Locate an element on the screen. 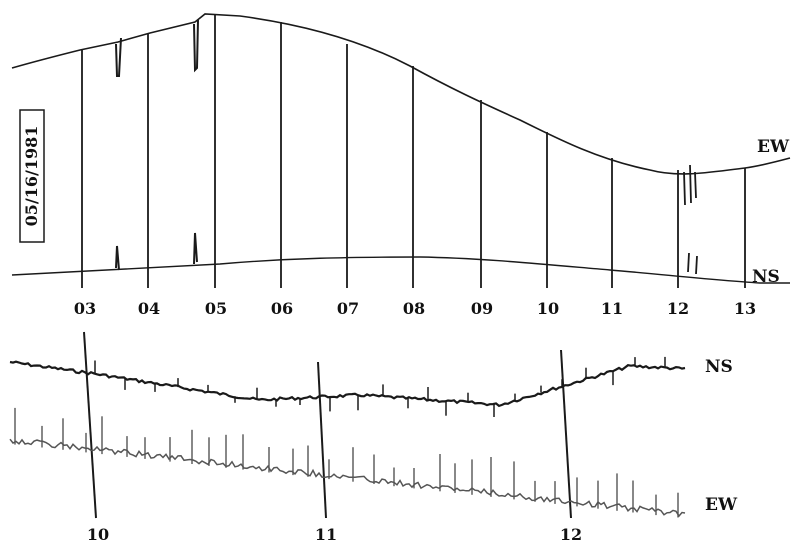 The width and height of the screenshot is (792, 546). bottom-ns-trace is located at coordinates (347, 384).